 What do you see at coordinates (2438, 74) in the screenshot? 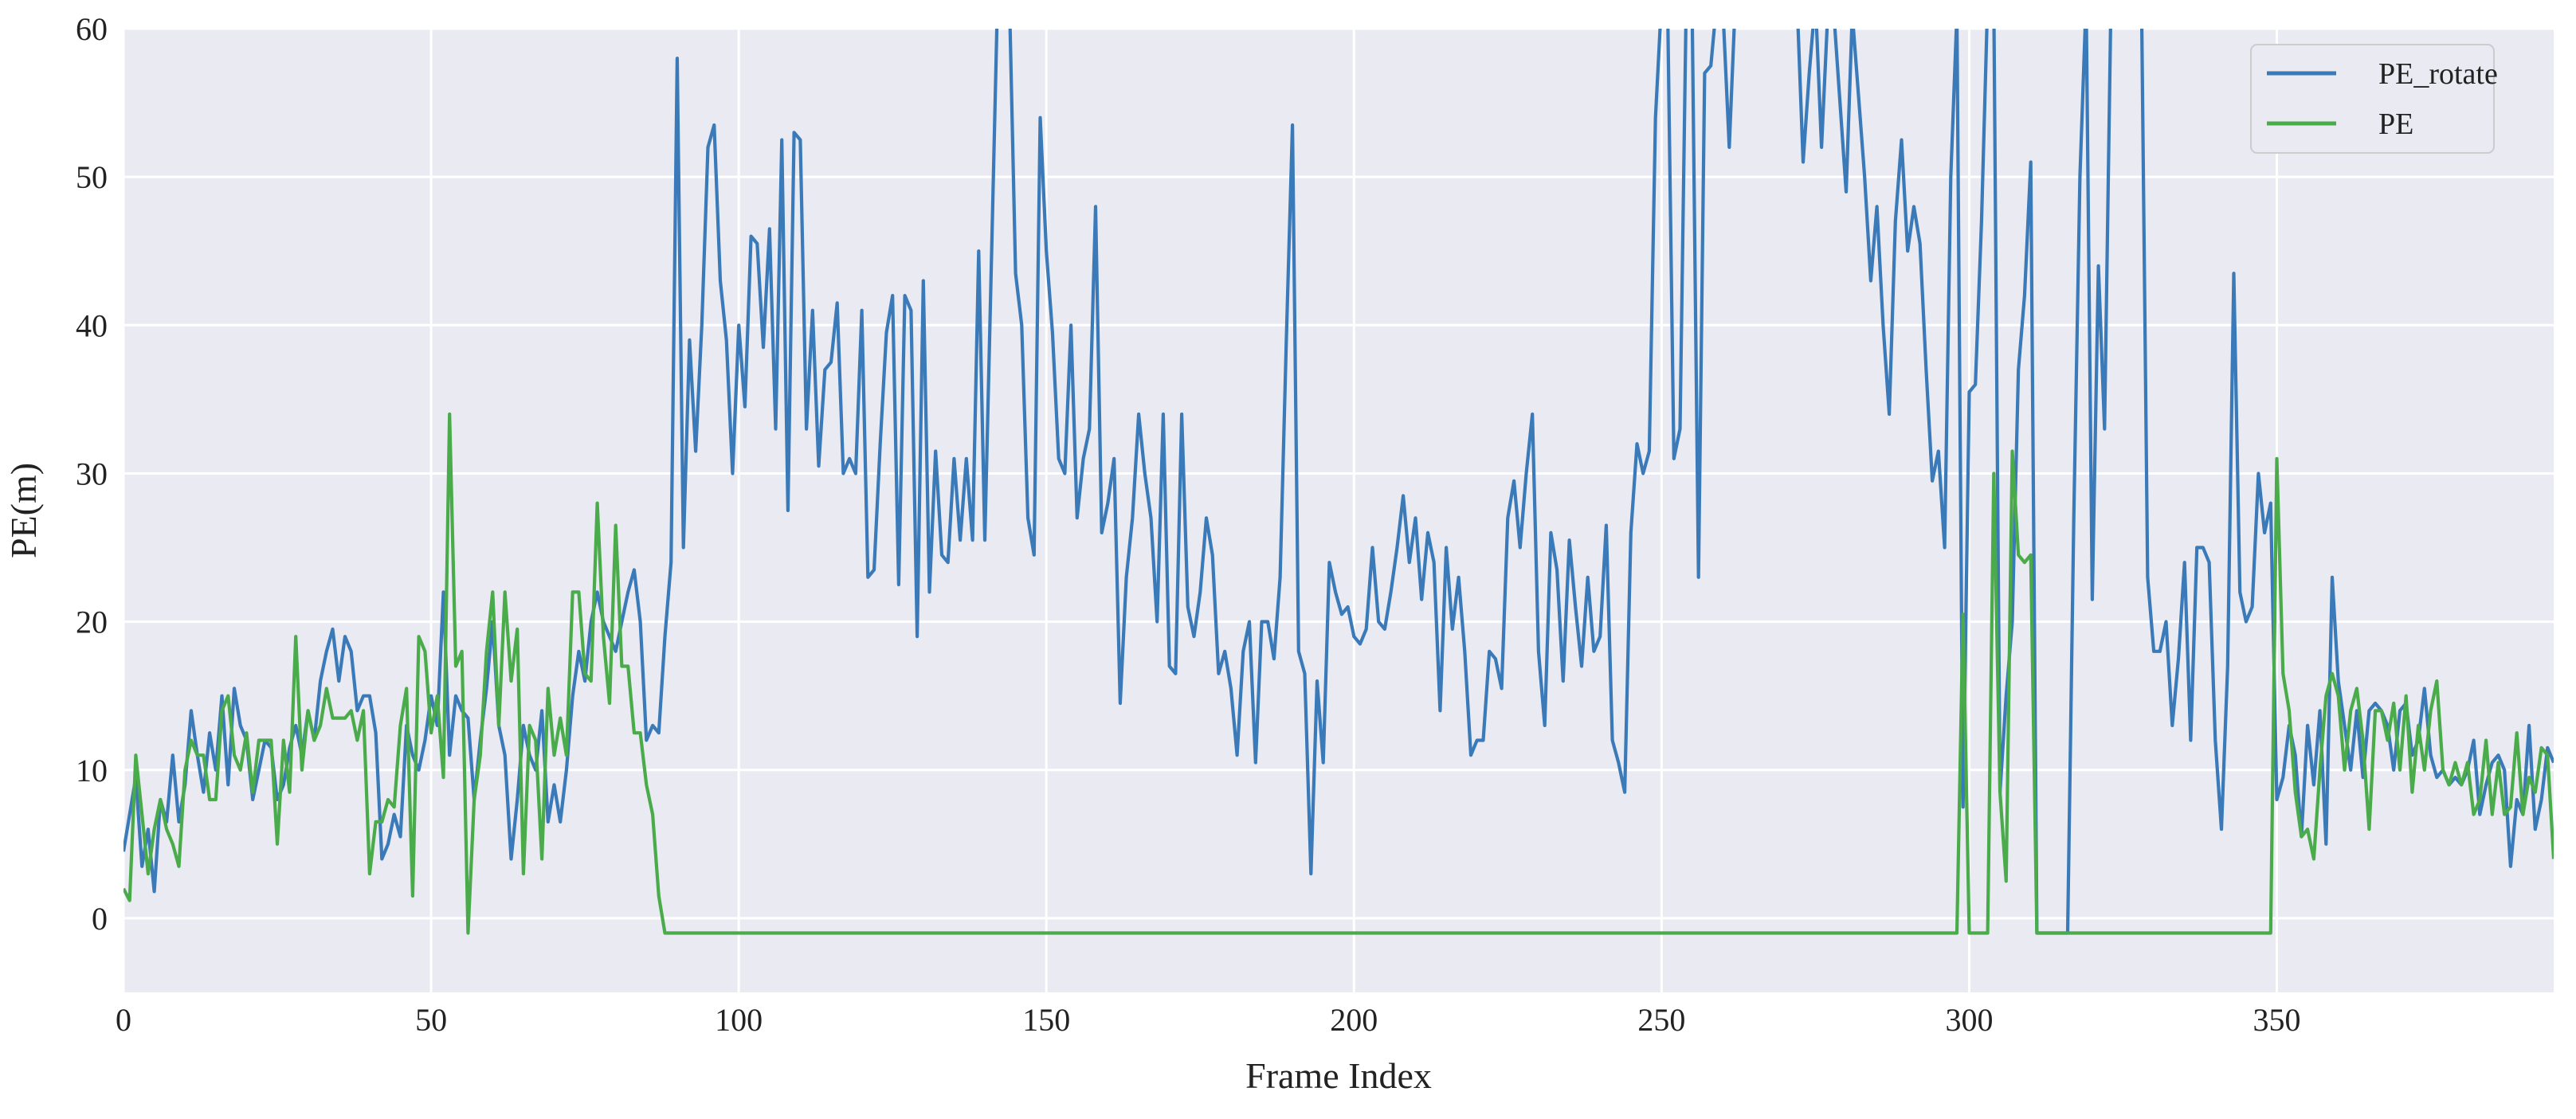
I see `legend-label-pe-rotate: PE_rotate` at bounding box center [2438, 74].